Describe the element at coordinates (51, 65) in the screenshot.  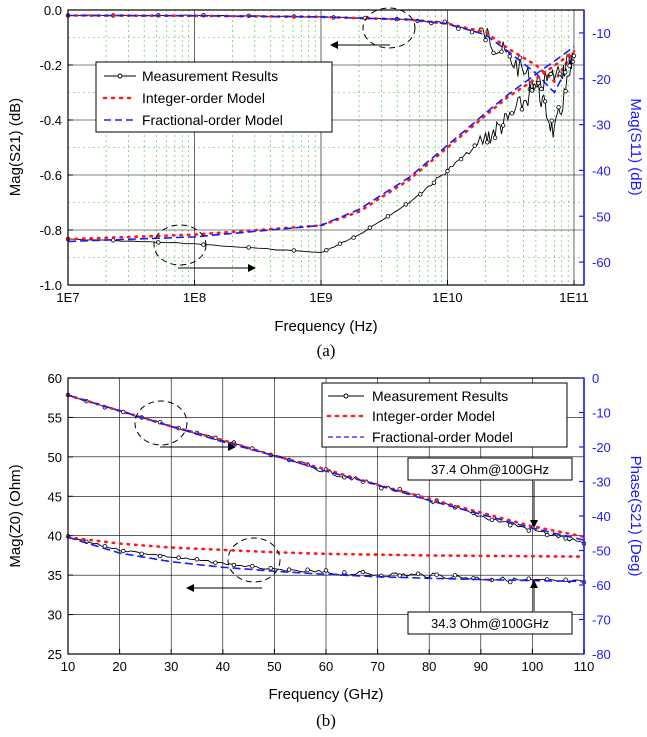
I see `y-tick-label: -0.2` at that location.